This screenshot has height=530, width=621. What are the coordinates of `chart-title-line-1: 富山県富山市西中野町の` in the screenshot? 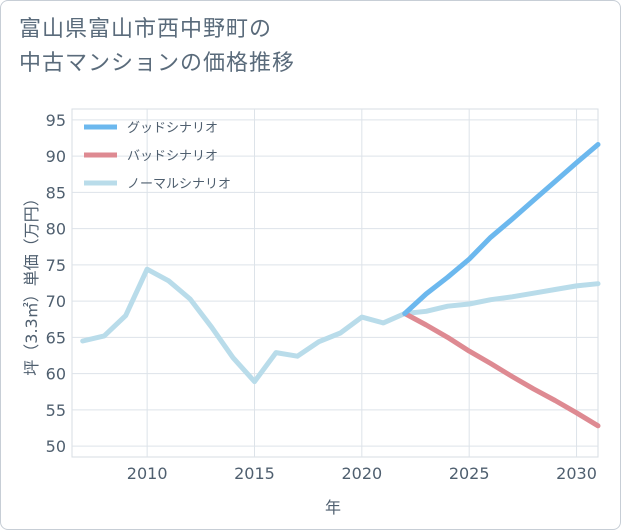 It's located at (146, 29).